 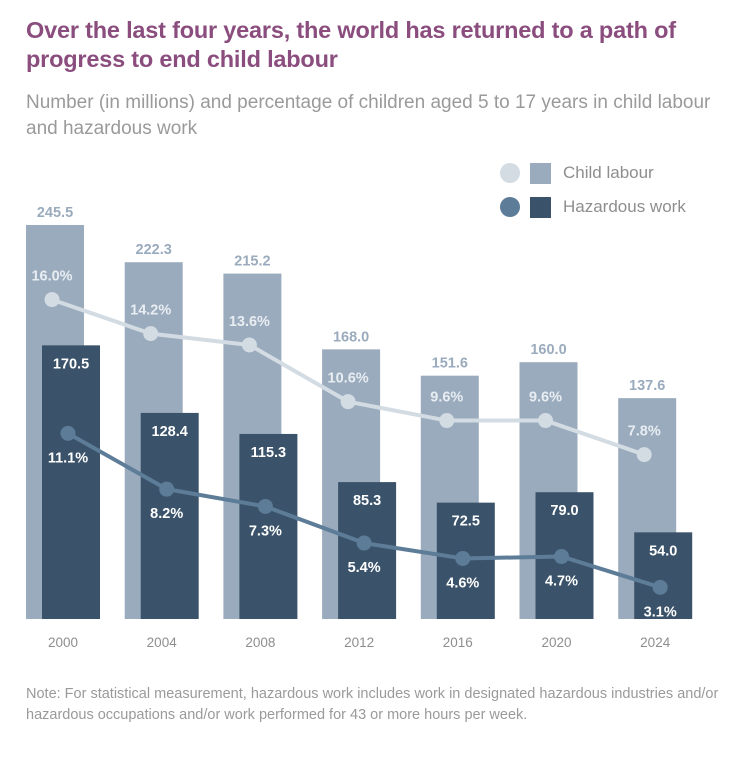 I want to click on point-label-hazardous-work-pct-2012: 5.4%, so click(x=364, y=568).